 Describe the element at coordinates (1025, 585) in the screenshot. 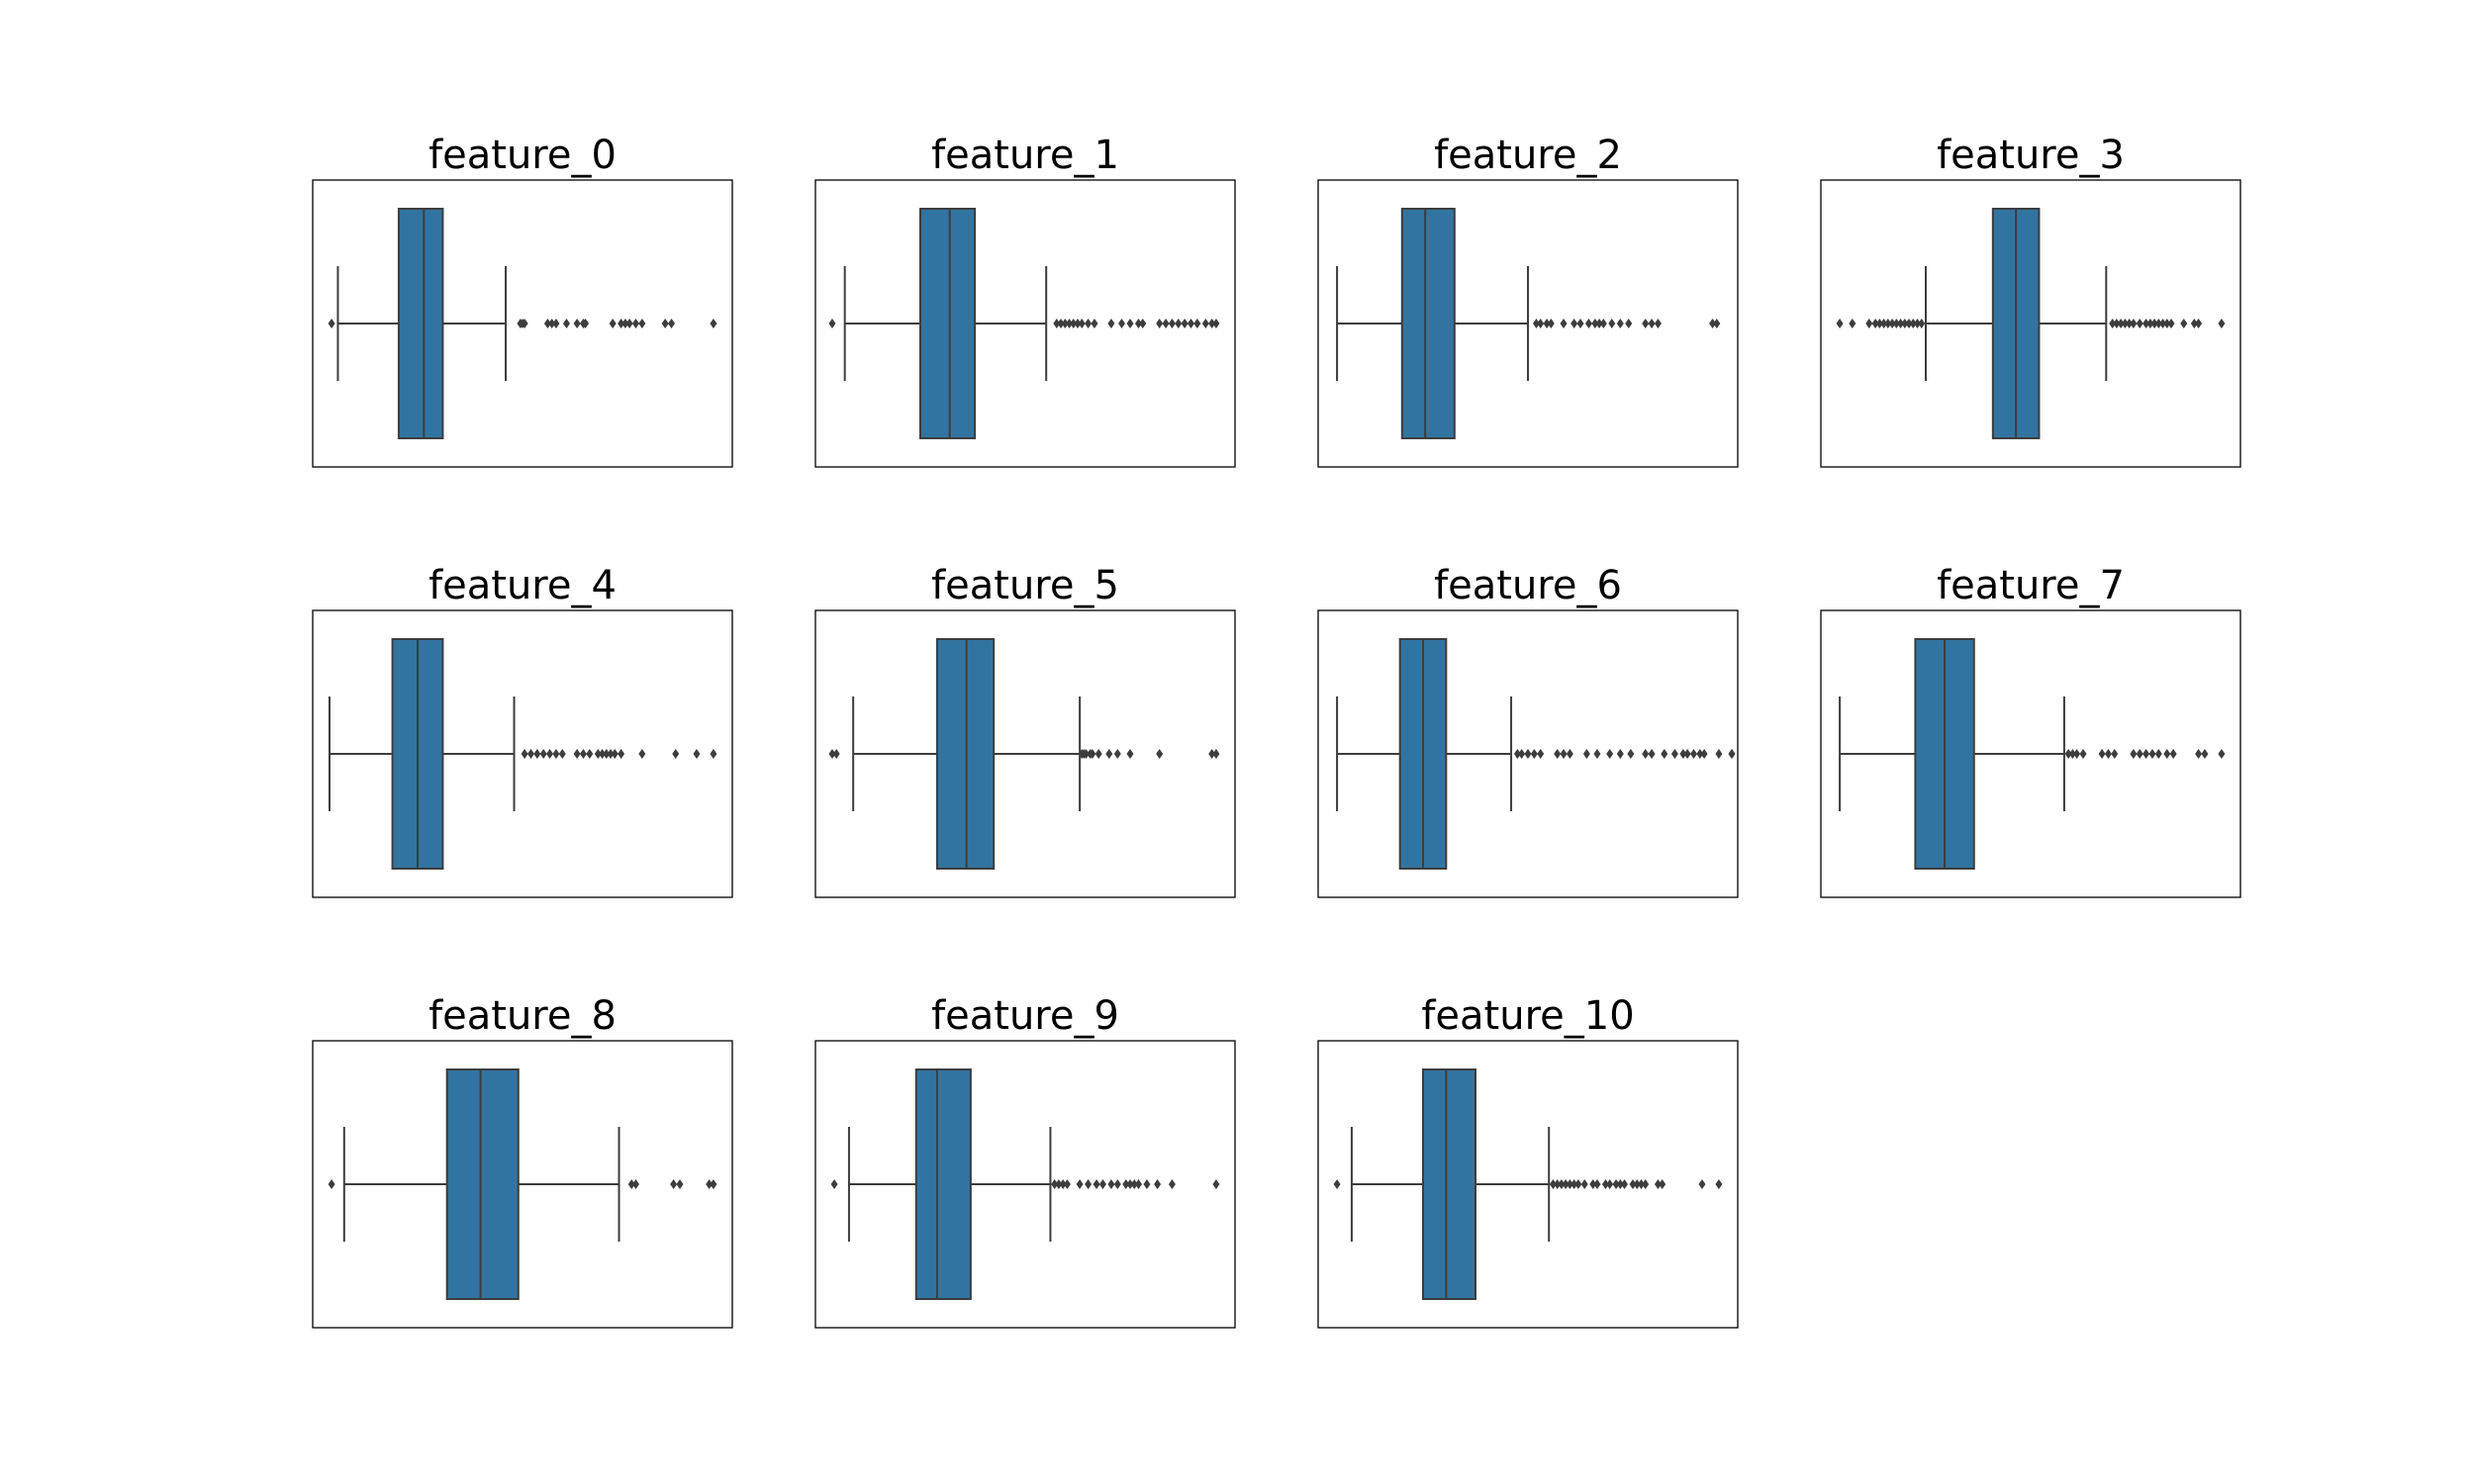

I see `subplot-title: feature_5` at that location.